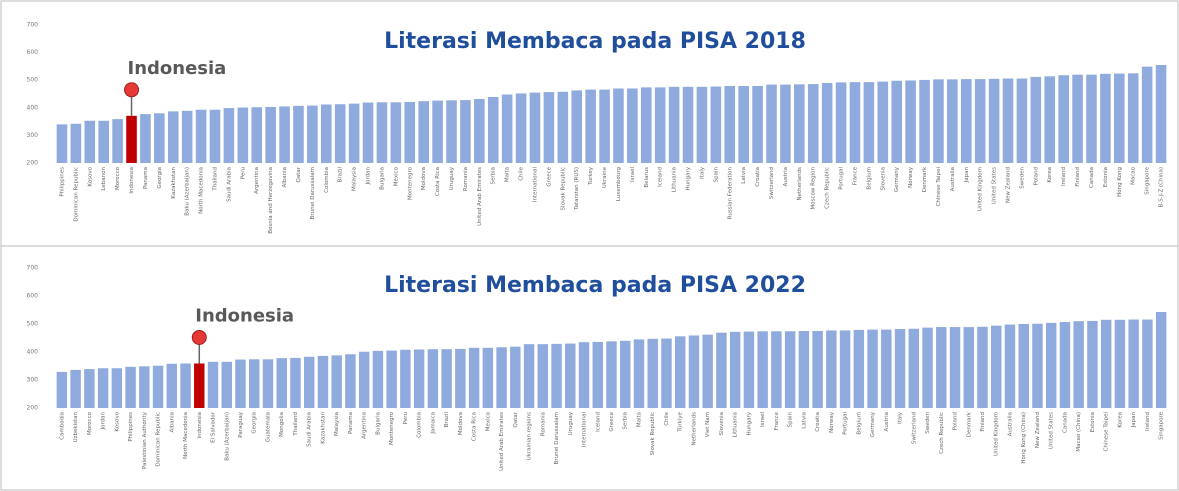 The width and height of the screenshot is (1179, 491). What do you see at coordinates (543, 424) in the screenshot?
I see `x-tick-label: Romania` at bounding box center [543, 424].